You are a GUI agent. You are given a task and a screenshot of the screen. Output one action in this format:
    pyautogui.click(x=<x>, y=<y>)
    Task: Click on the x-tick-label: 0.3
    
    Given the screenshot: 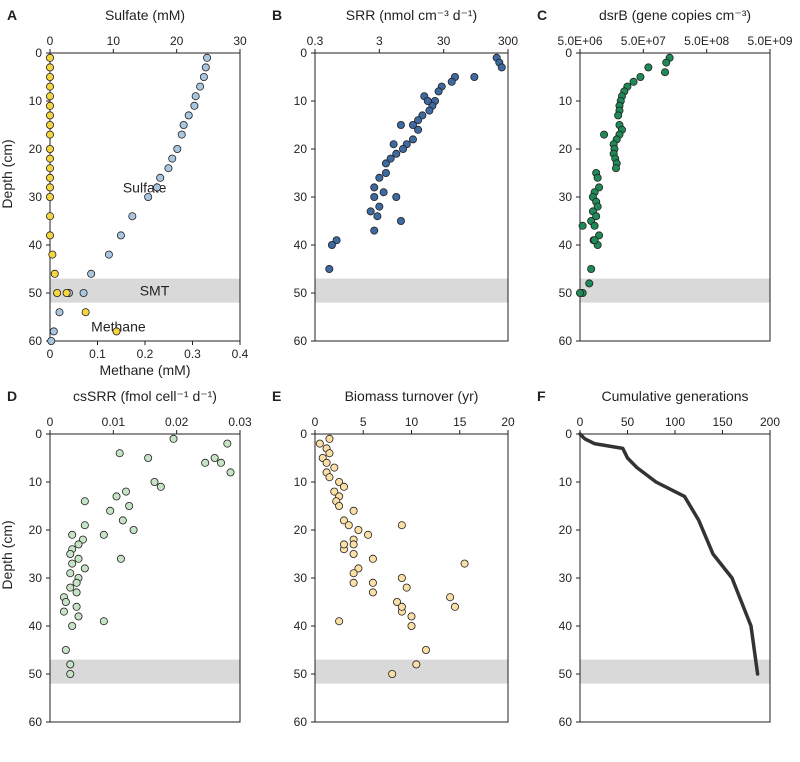 What is the action you would take?
    pyautogui.click(x=315, y=41)
    